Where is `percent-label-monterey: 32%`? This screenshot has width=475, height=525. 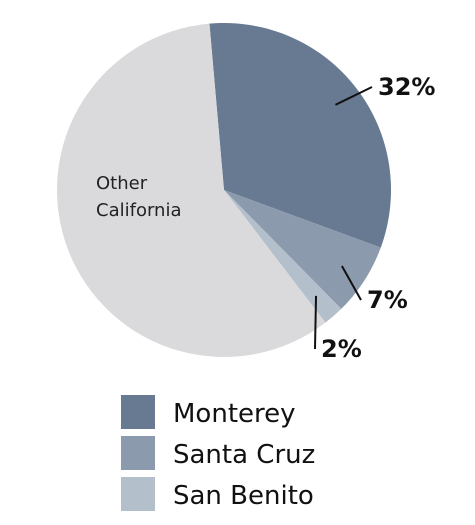
percent-label-monterey: 32% is located at coordinates (406, 87).